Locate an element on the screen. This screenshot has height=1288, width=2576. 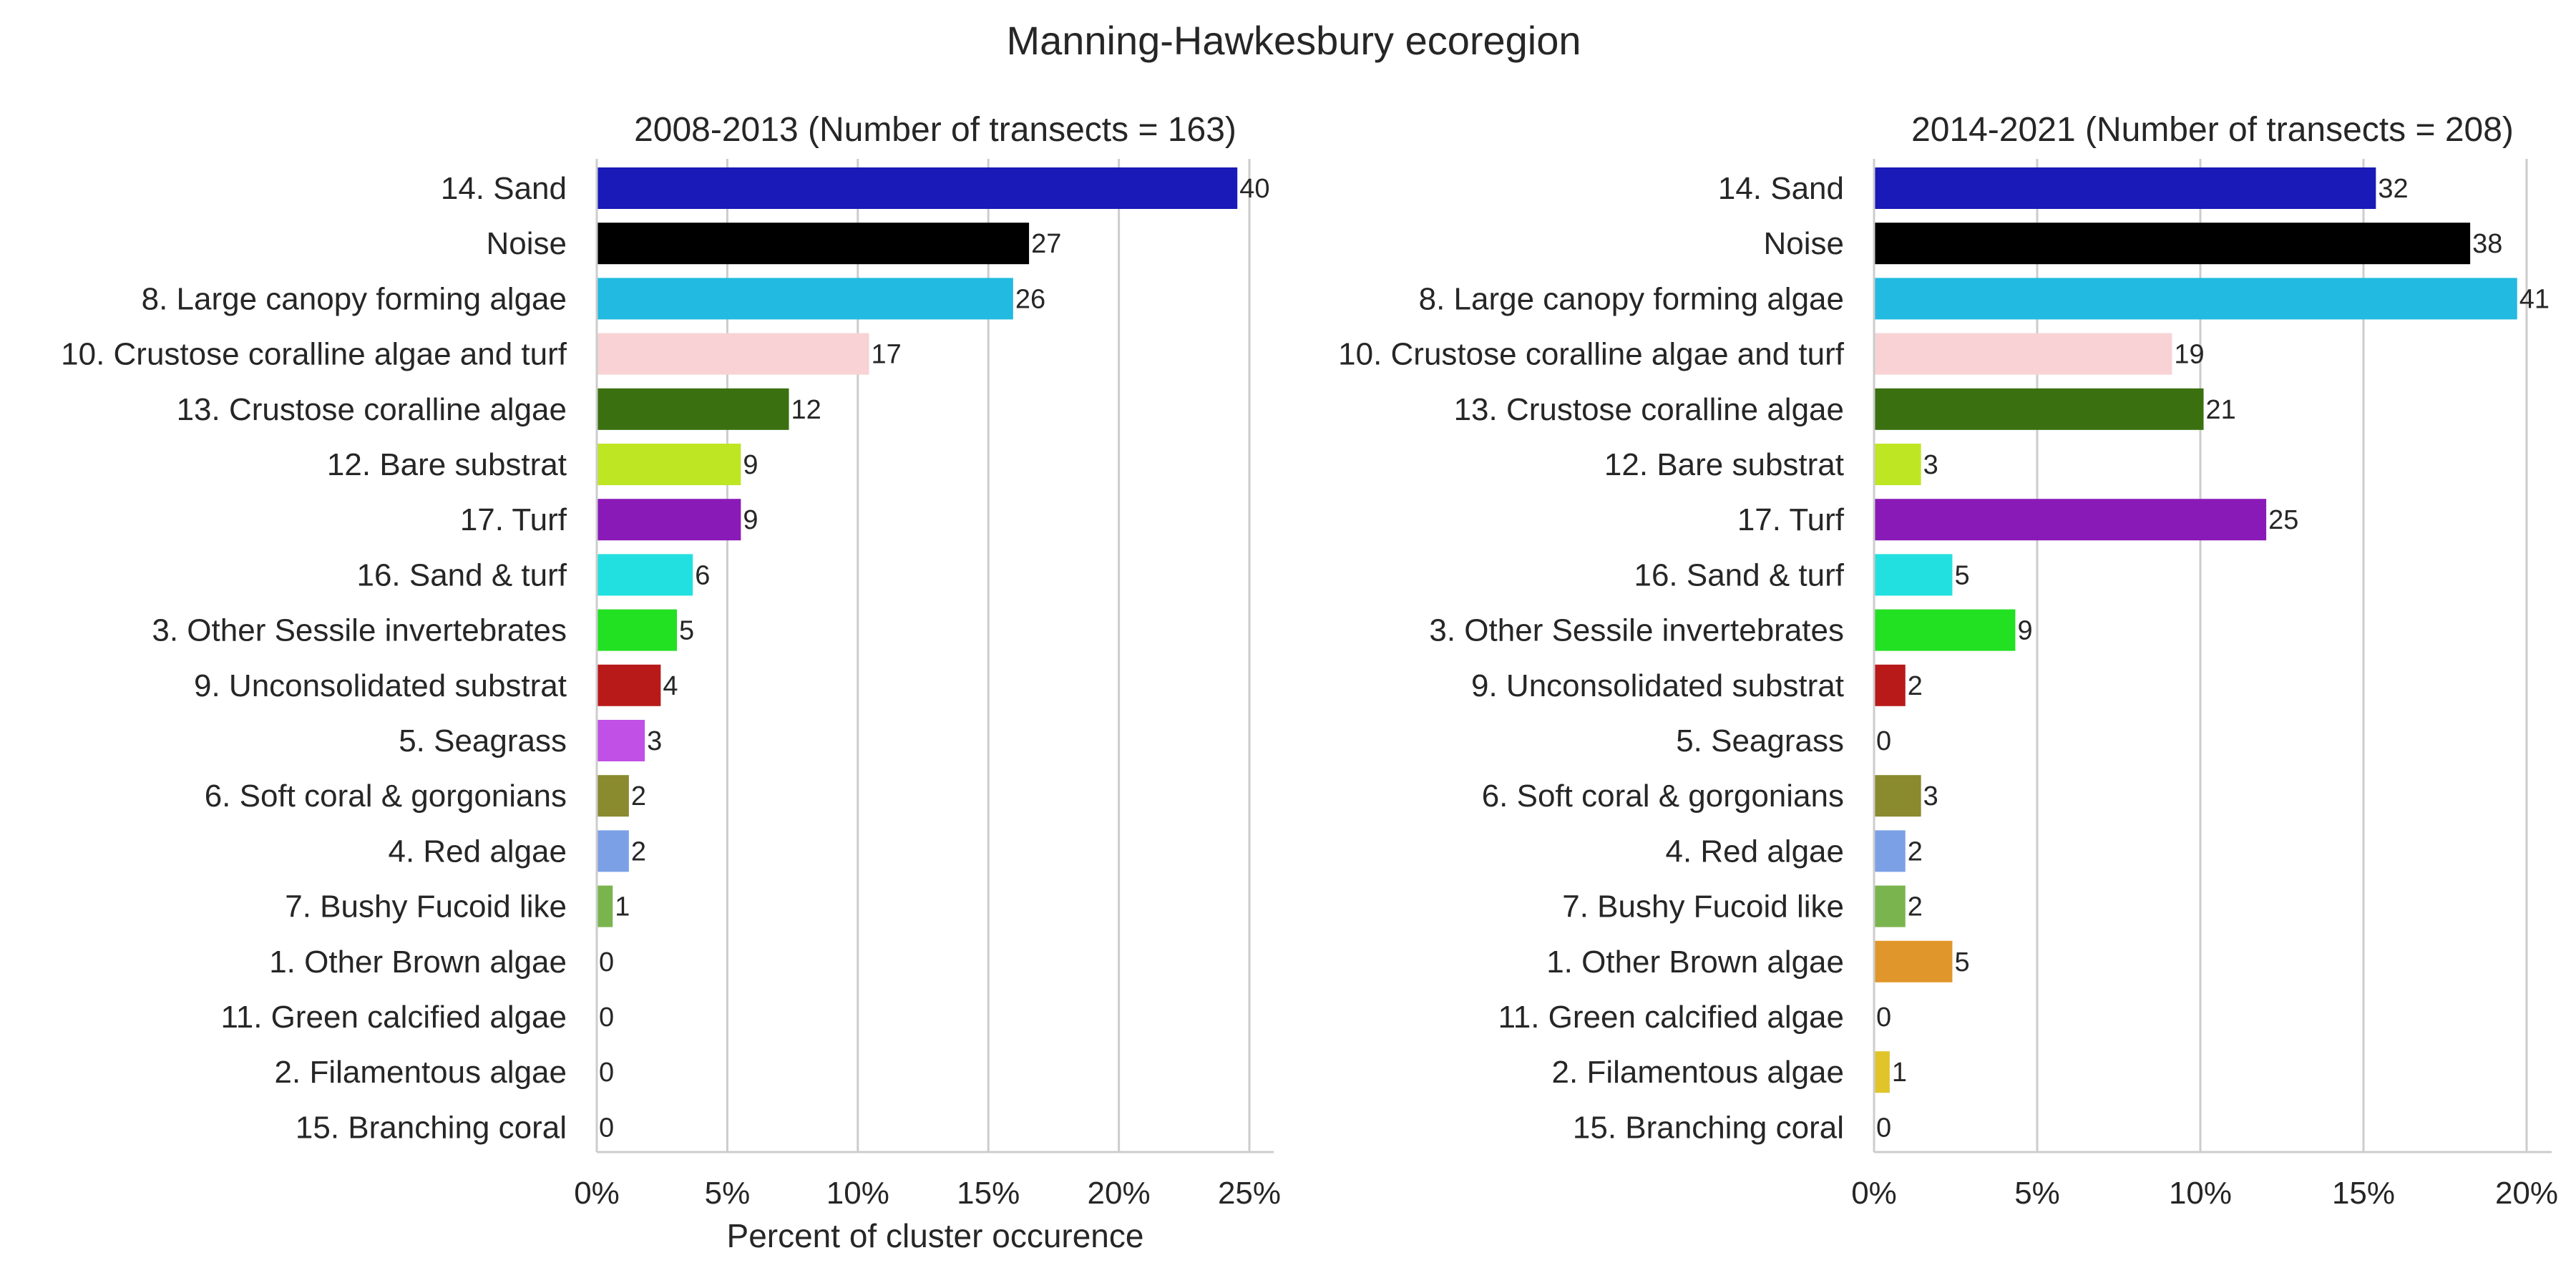
category-label: 7. Bushy Fucoid like is located at coordinates (1703, 906).